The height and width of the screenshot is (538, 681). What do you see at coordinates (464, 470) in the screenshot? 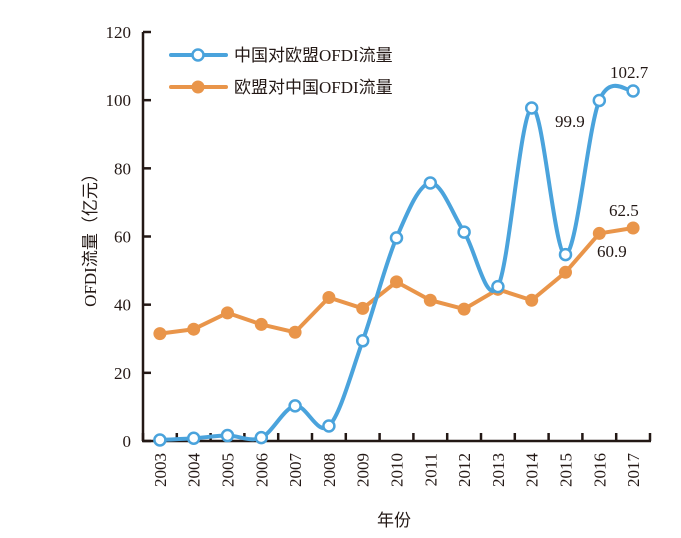
I see `x-tick-label: 2012` at bounding box center [464, 470].